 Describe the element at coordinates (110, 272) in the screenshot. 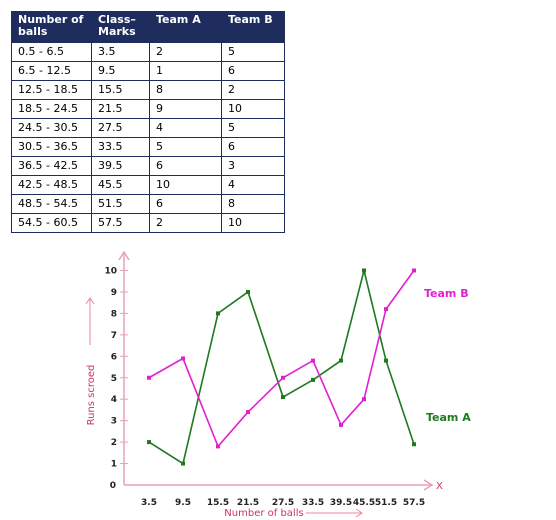

I see `y-tick-label: 10` at that location.